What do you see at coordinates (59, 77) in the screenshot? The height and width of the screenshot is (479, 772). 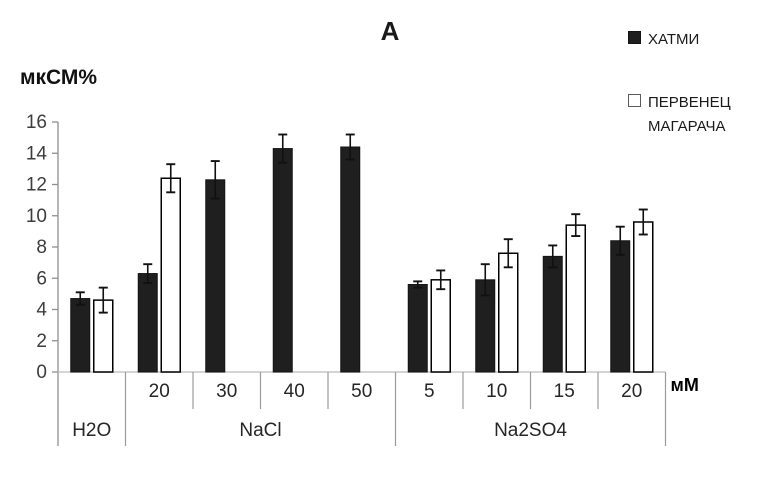 I see `y-axis-title: мкСМ%` at bounding box center [59, 77].